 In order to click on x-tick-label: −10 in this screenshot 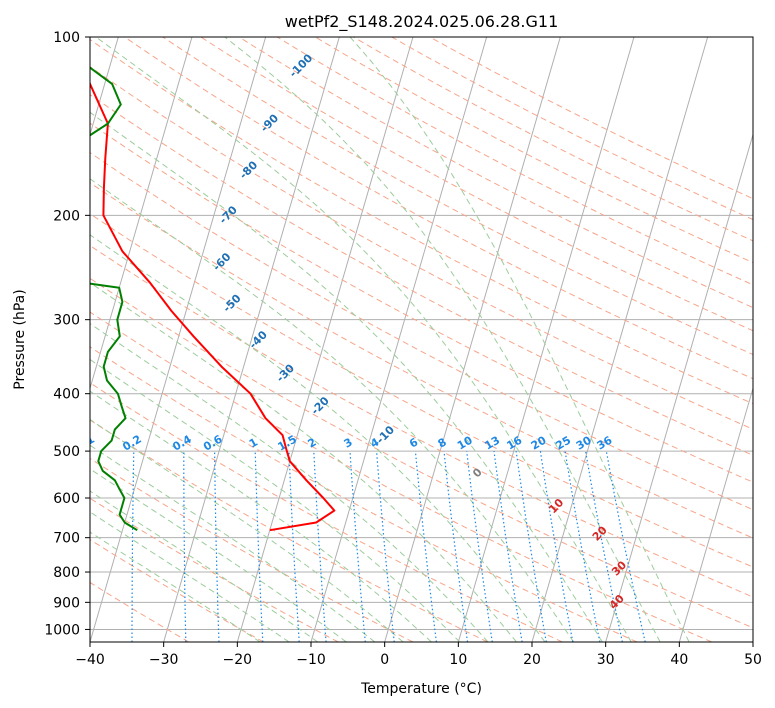, I will do `click(311, 660)`.